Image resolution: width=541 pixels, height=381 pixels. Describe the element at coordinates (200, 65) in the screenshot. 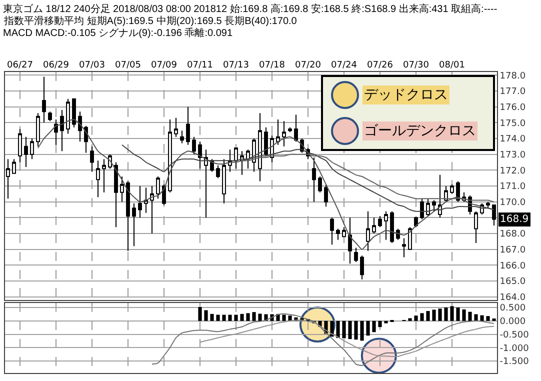

I see `x-tick-label: 07/11` at that location.